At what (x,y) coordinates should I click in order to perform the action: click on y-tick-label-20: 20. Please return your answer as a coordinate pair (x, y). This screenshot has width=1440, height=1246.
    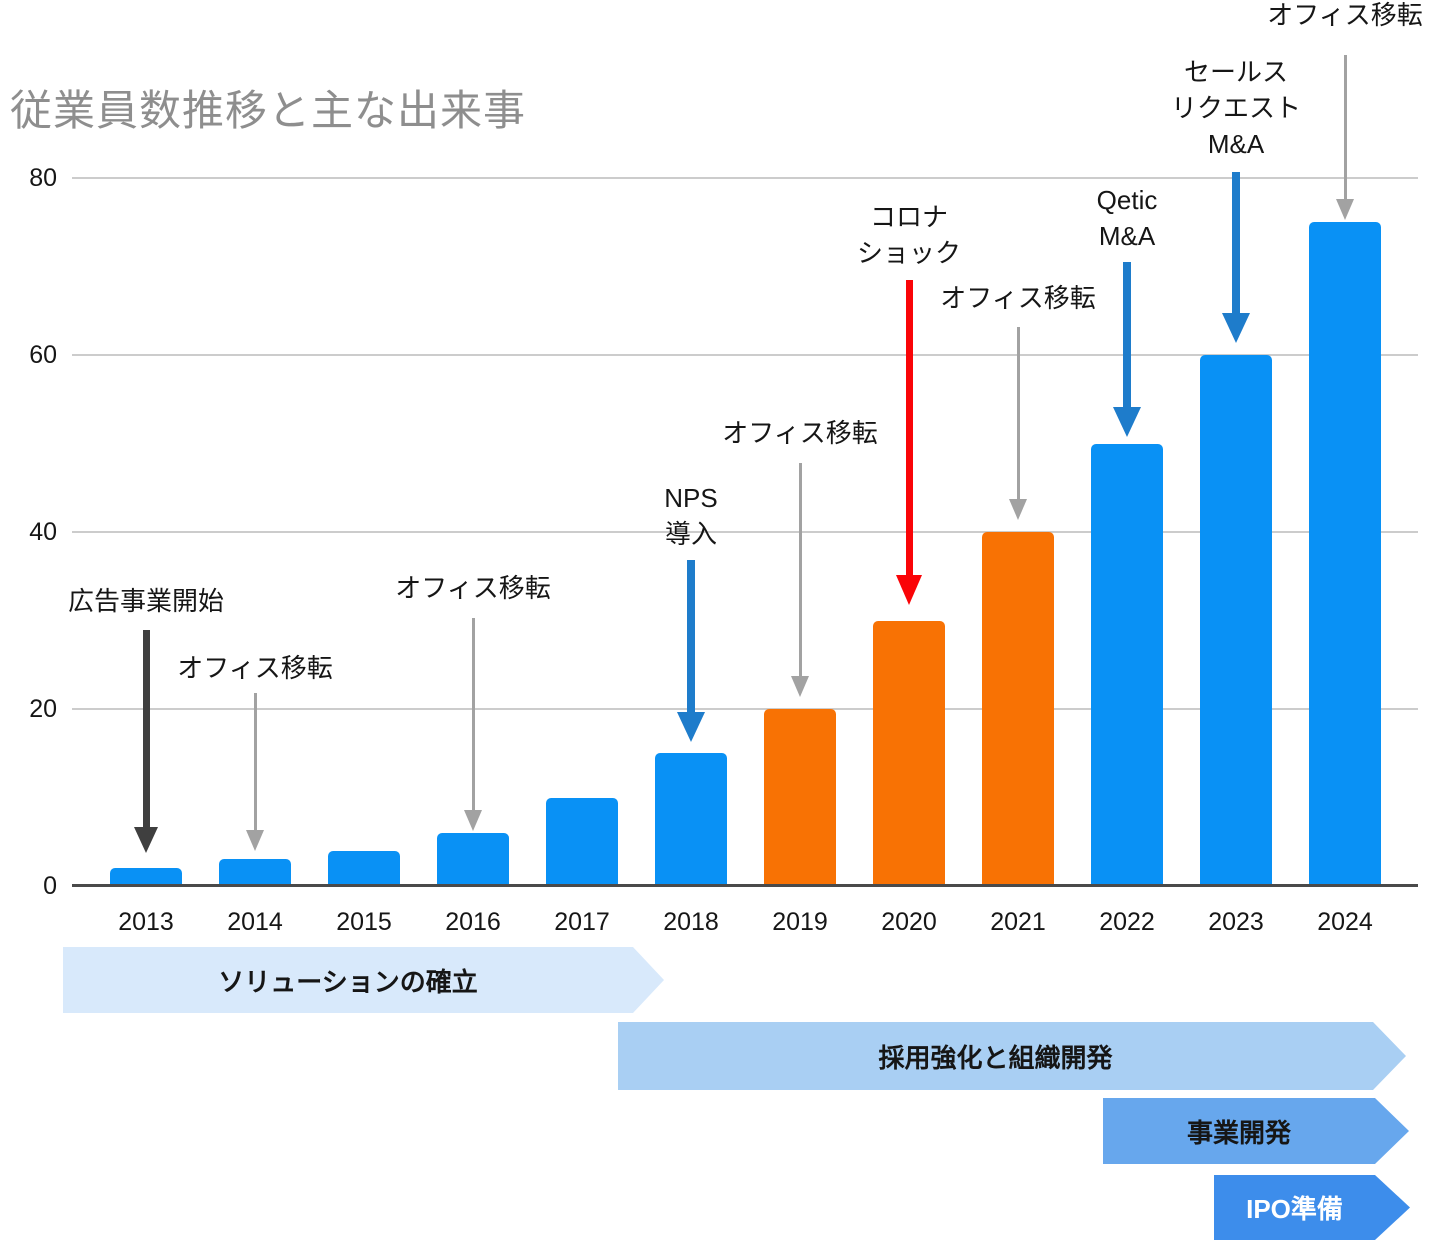
    Looking at the image, I should click on (43, 709).